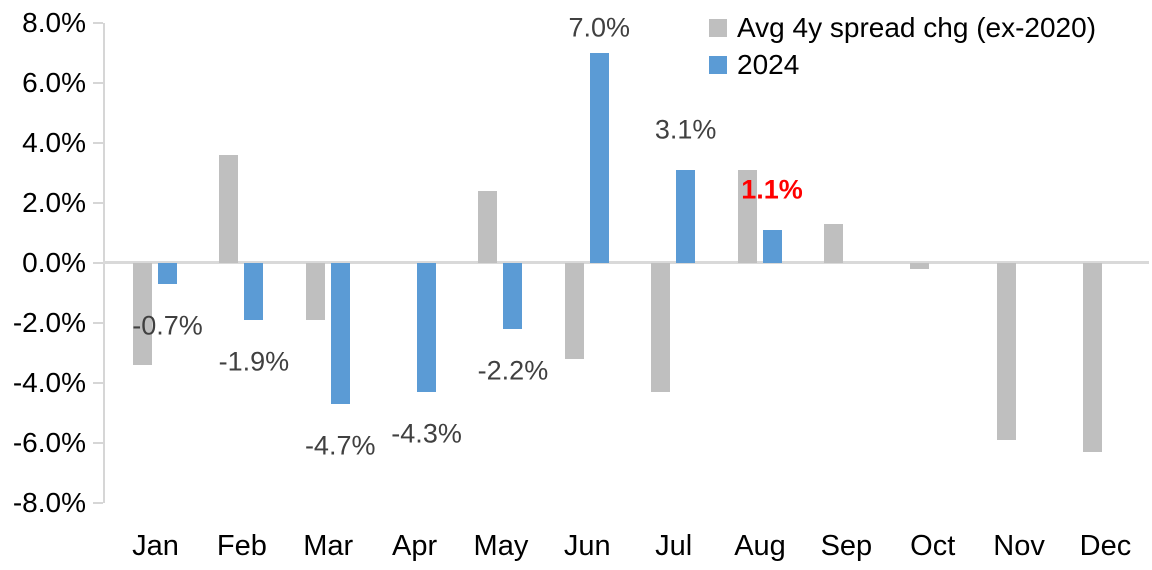  I want to click on legend-swatch-avg-4y-spread, so click(718, 28).